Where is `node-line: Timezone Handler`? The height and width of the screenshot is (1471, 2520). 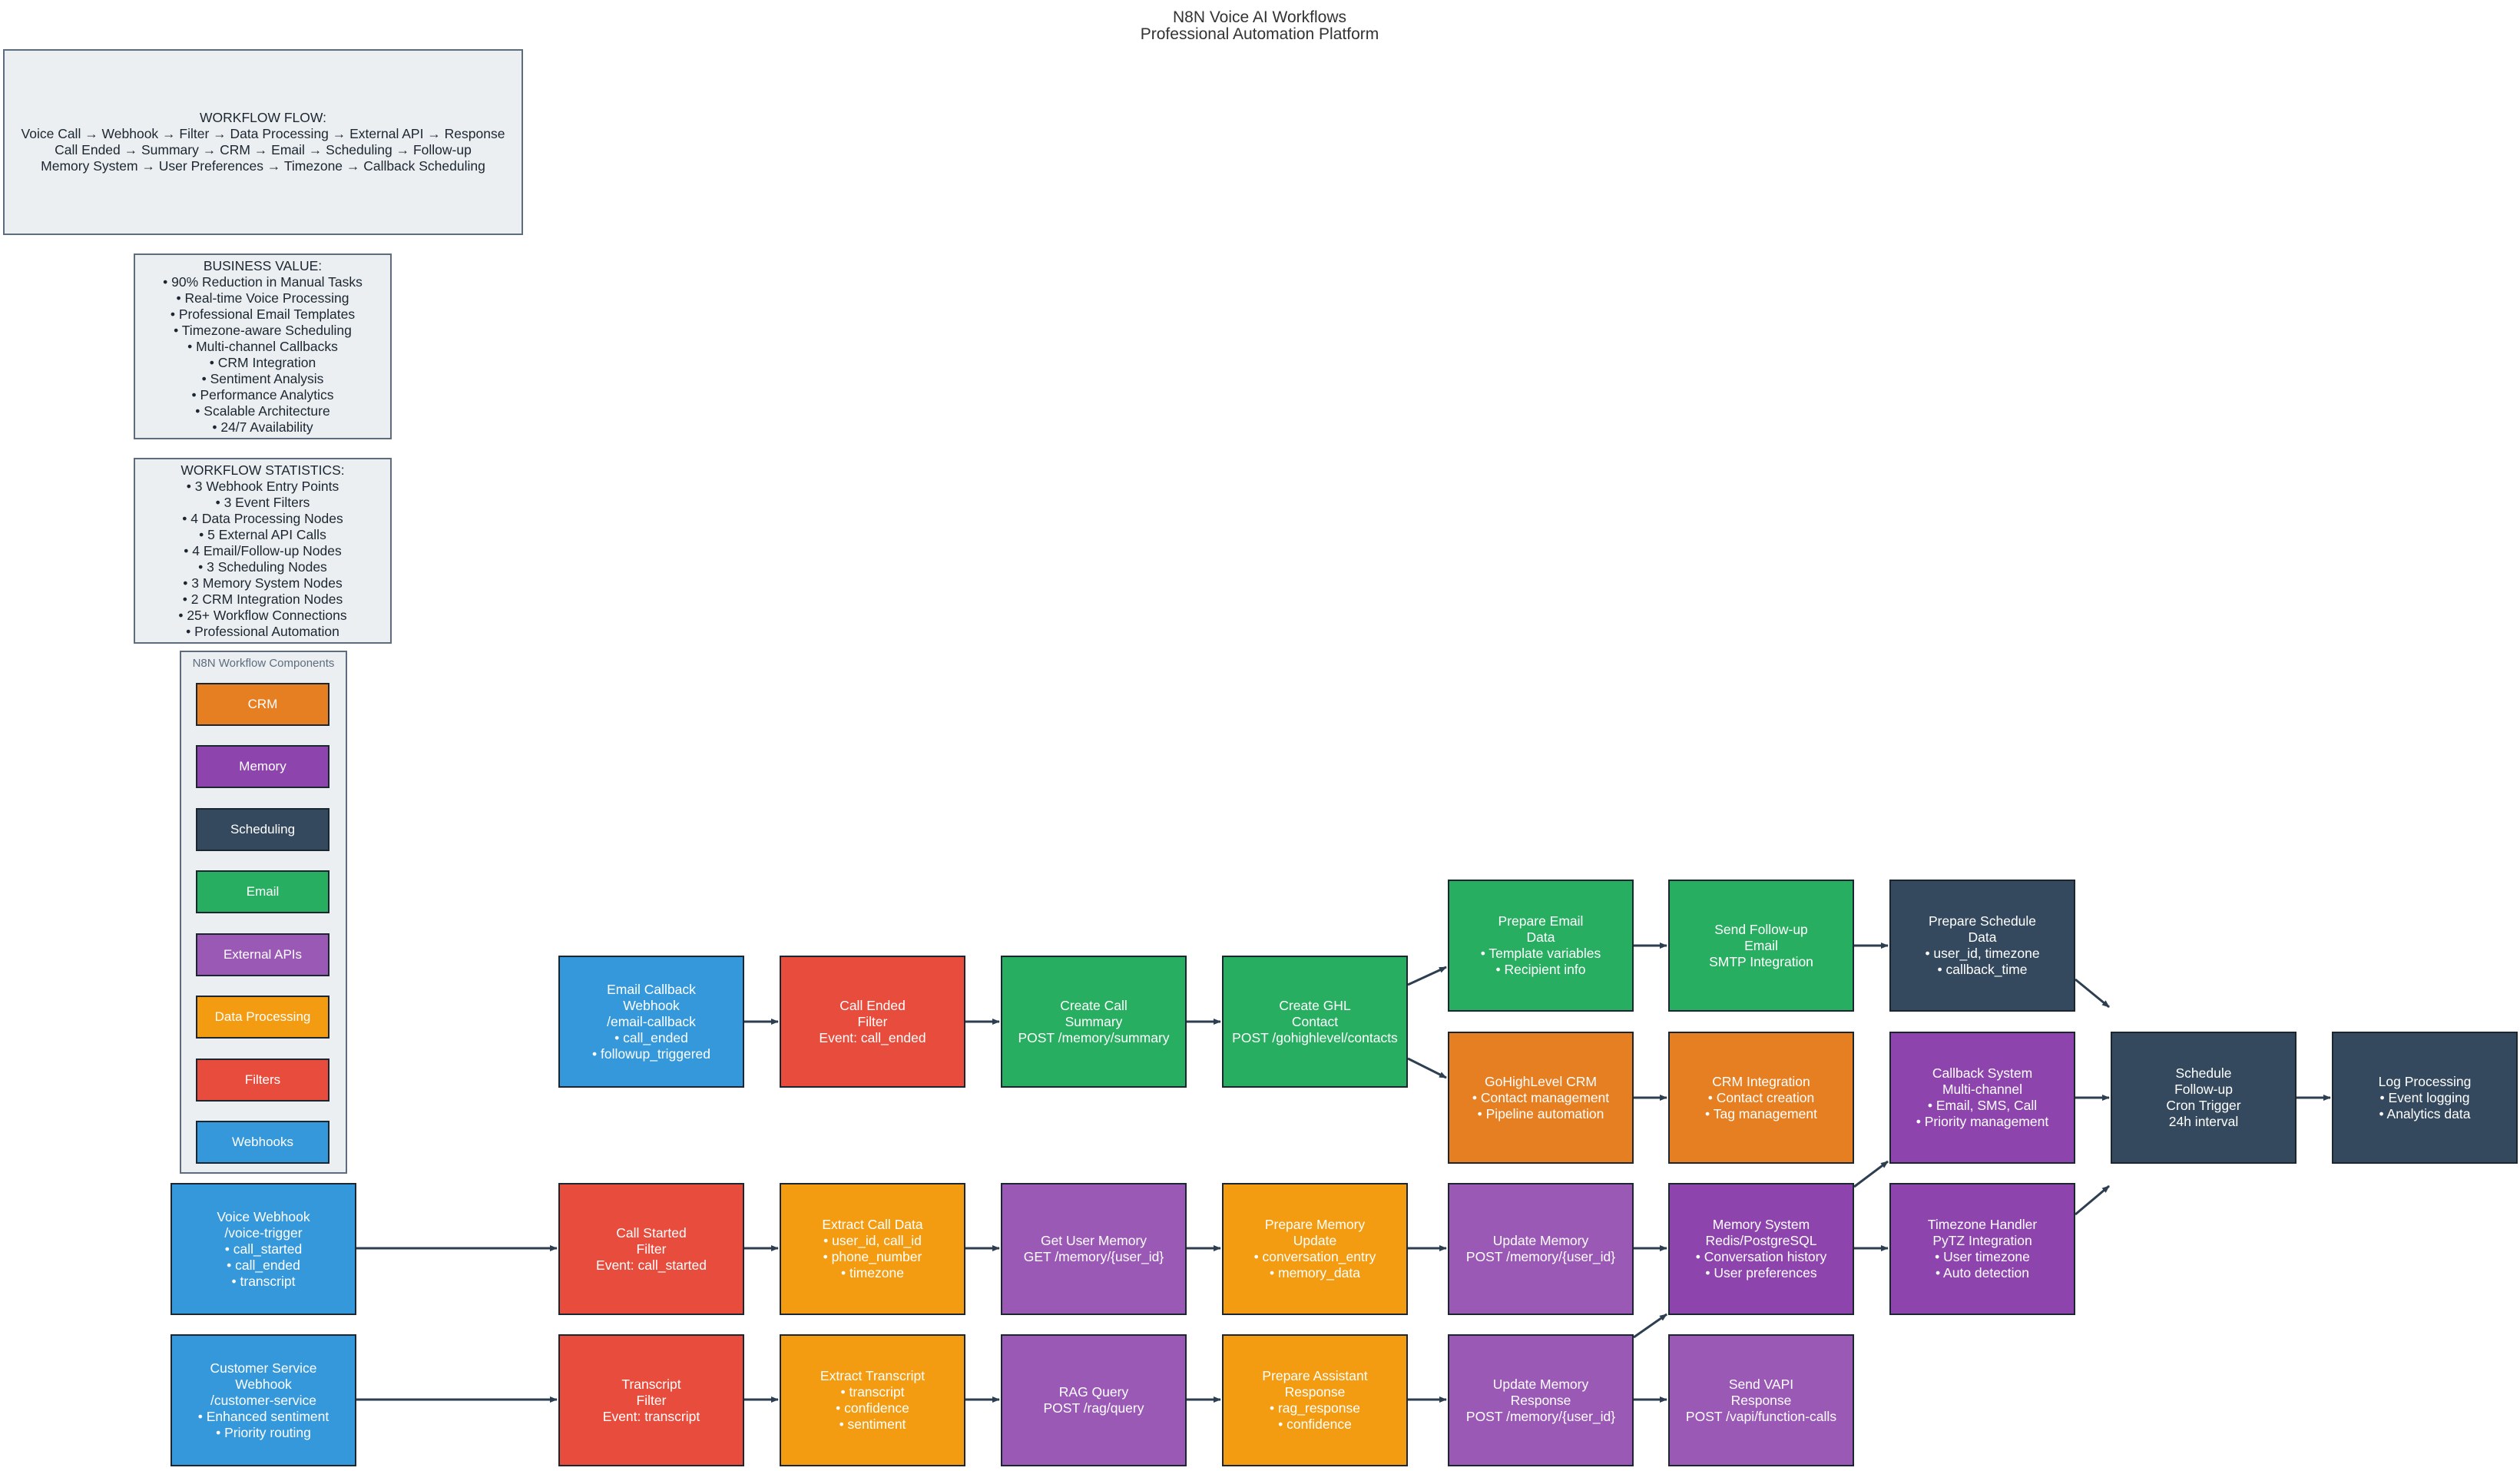
node-line: Timezone Handler is located at coordinates (1983, 1224).